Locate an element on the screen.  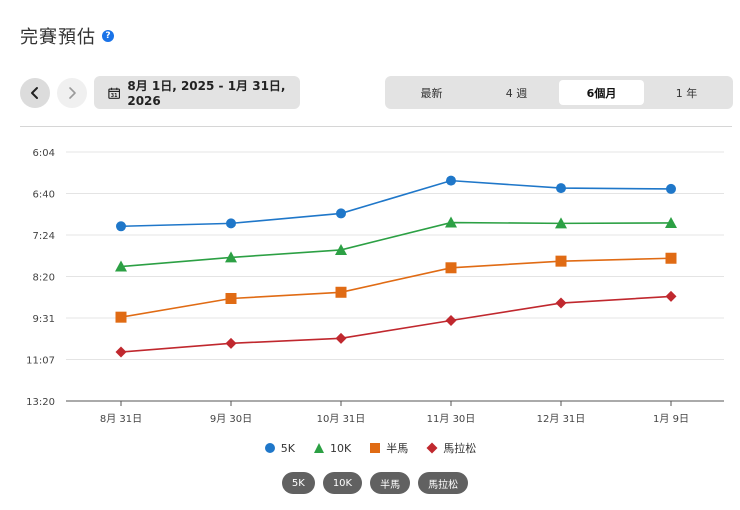
calendar-icon: 31 is located at coordinates (114, 93).